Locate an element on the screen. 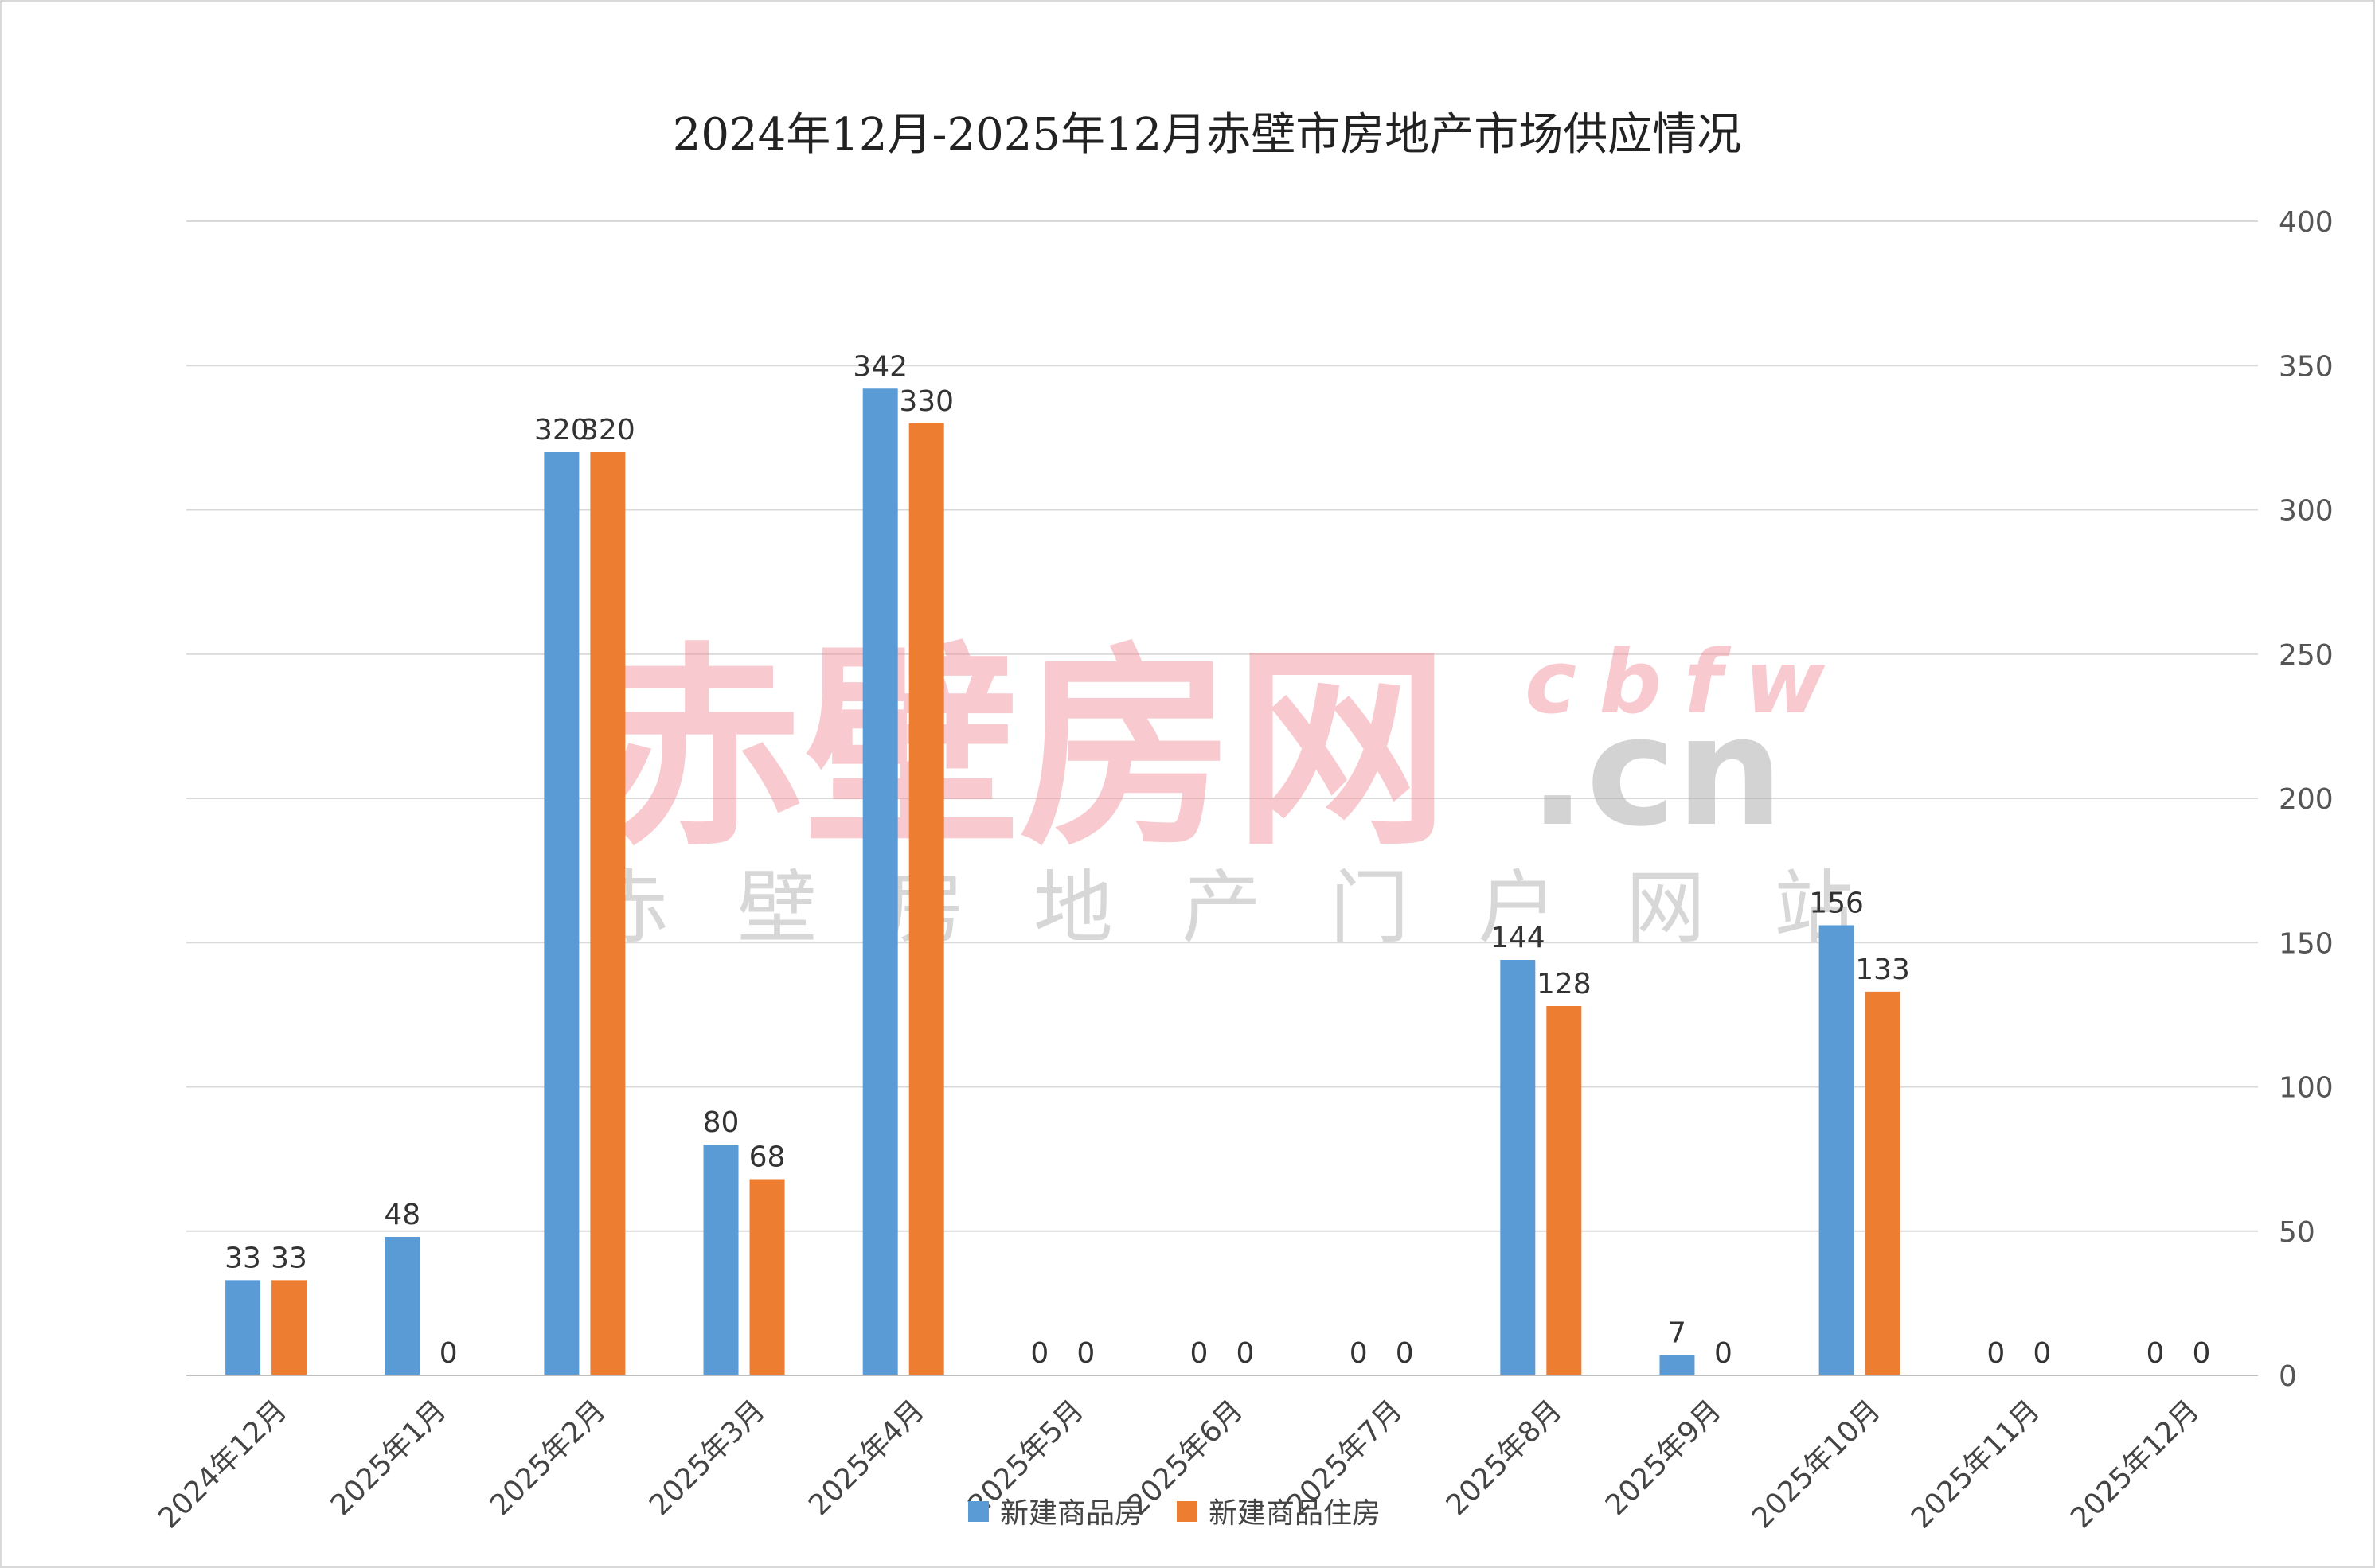 The image size is (2375, 1568). y-tick-label: 400 is located at coordinates (2306, 223).